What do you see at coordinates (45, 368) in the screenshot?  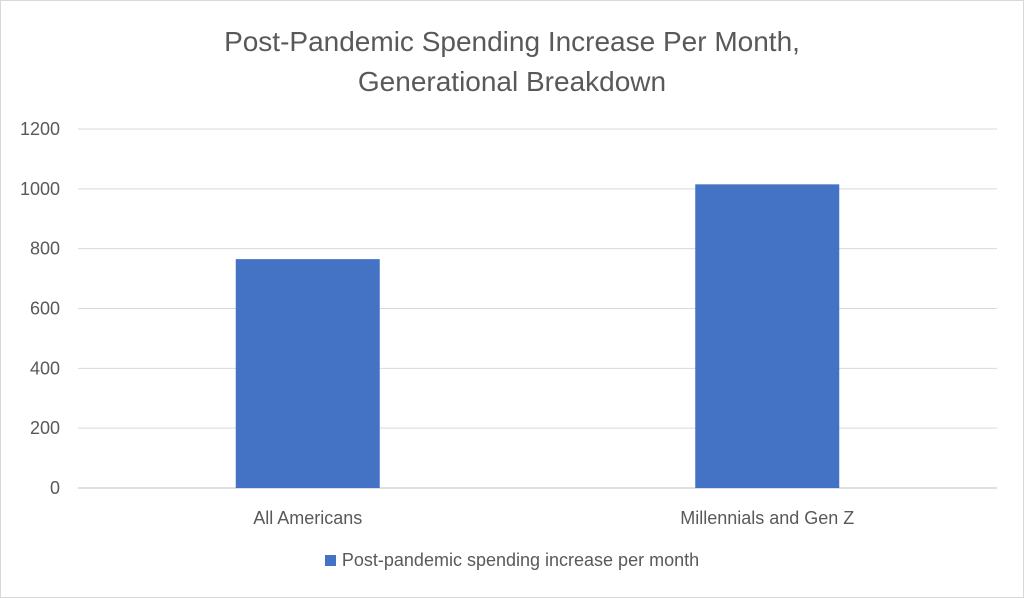 I see `y-tick-label: 400` at bounding box center [45, 368].